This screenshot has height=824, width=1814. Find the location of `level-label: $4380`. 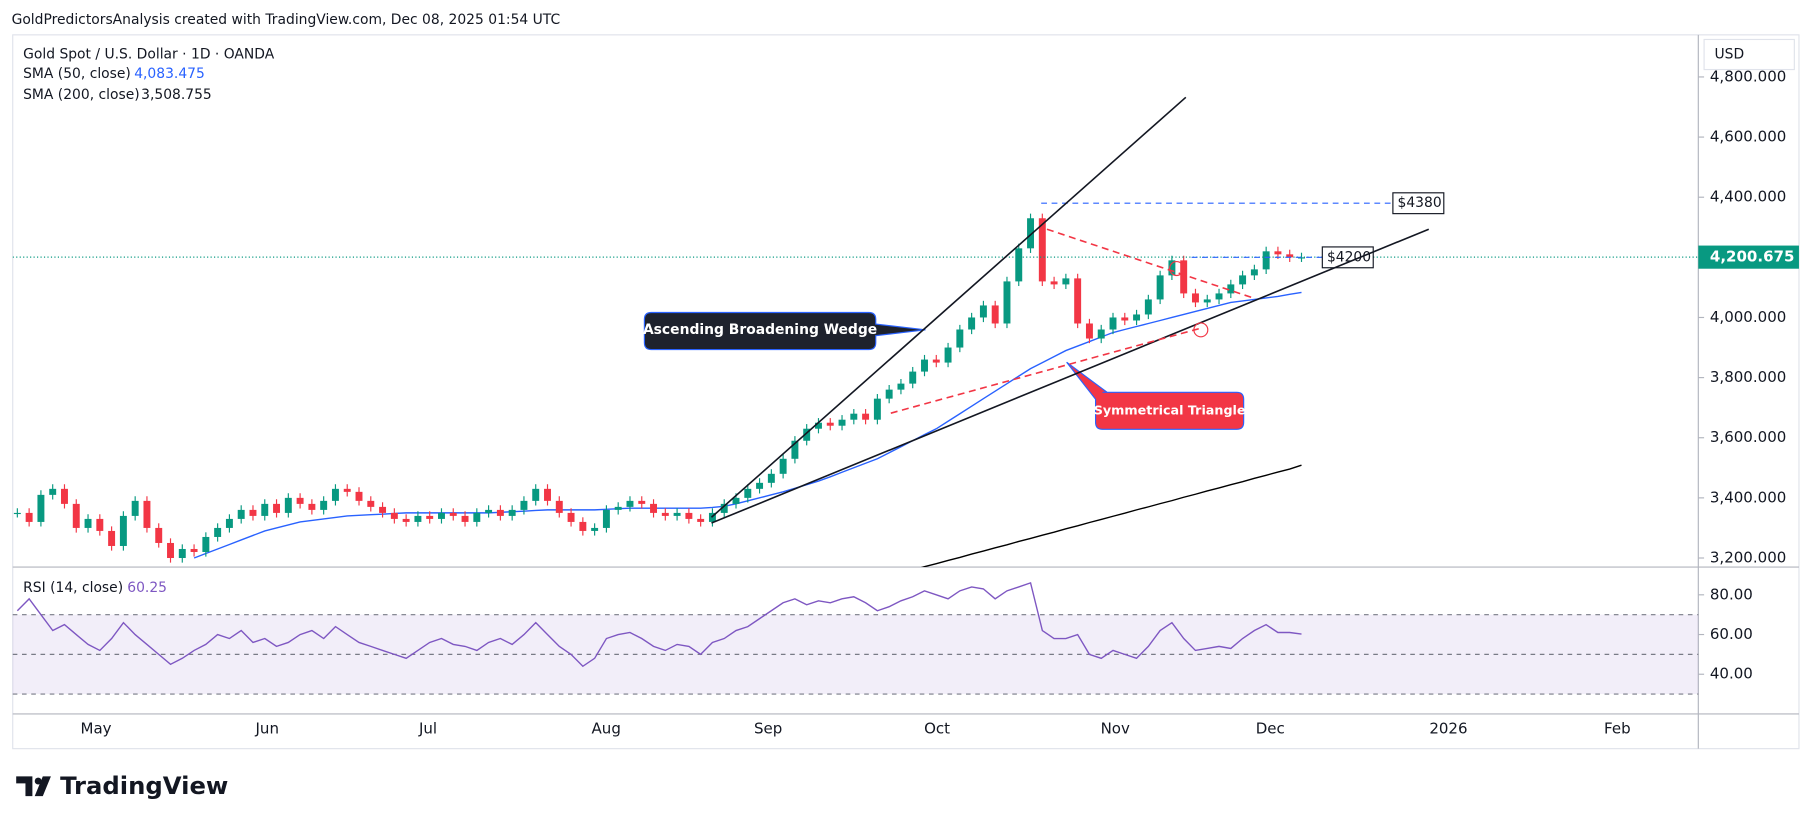

level-label: $4380 is located at coordinates (1420, 203).